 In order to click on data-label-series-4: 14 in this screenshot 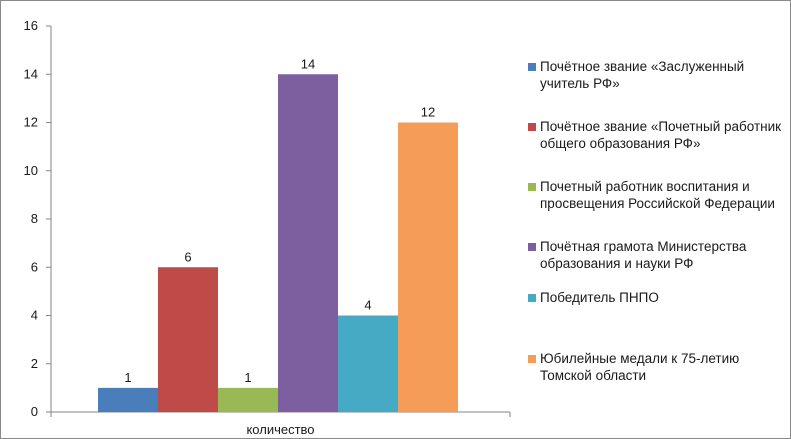, I will do `click(308, 63)`.